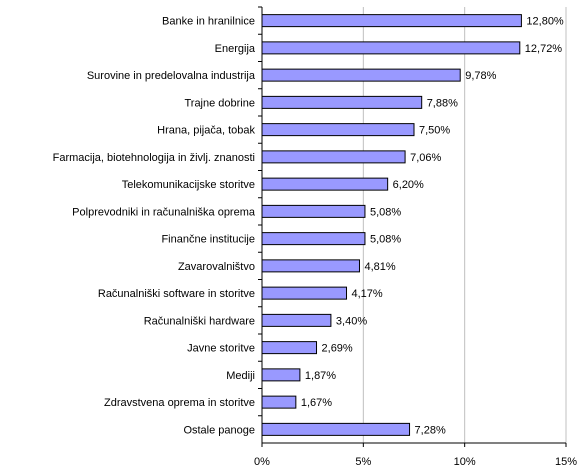 This screenshot has width=588, height=470. I want to click on y-tick-label: Računalniški software in storitve, so click(176, 294).